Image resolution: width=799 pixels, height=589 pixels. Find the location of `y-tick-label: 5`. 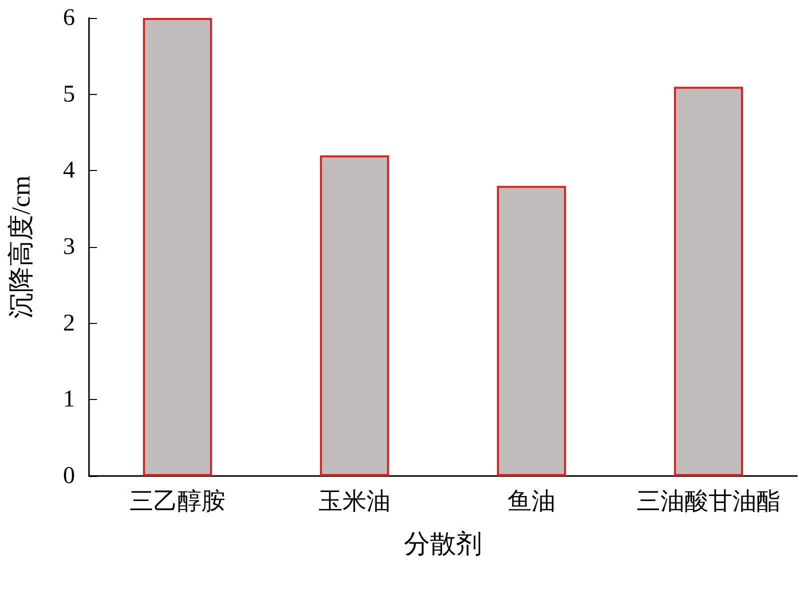

y-tick-label: 5 is located at coordinates (69, 94).